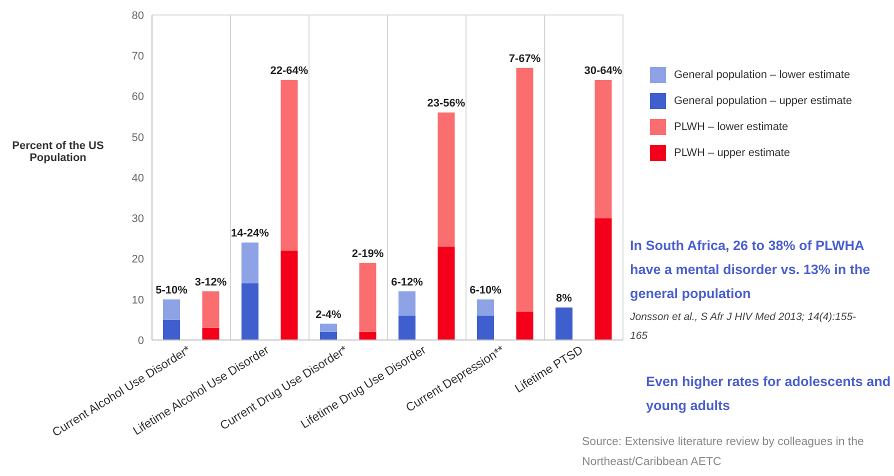 The width and height of the screenshot is (894, 476). I want to click on y-tick-label: 80, so click(138, 16).